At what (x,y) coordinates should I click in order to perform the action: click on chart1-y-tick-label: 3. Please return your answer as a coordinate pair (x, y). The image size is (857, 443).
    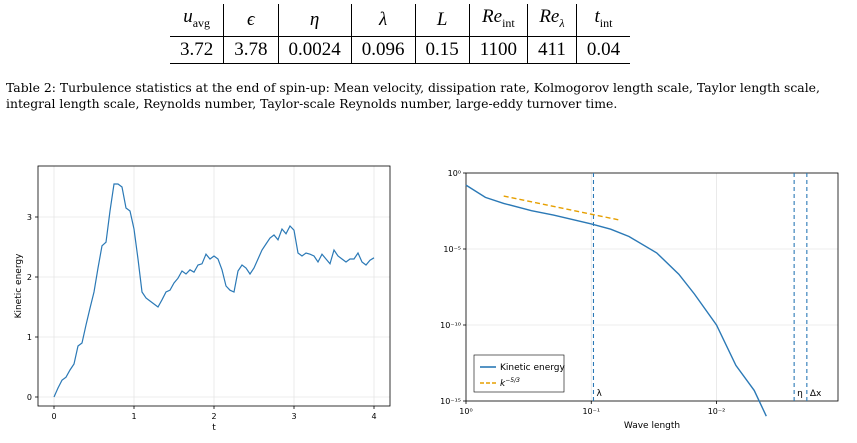
    Looking at the image, I should click on (29, 217).